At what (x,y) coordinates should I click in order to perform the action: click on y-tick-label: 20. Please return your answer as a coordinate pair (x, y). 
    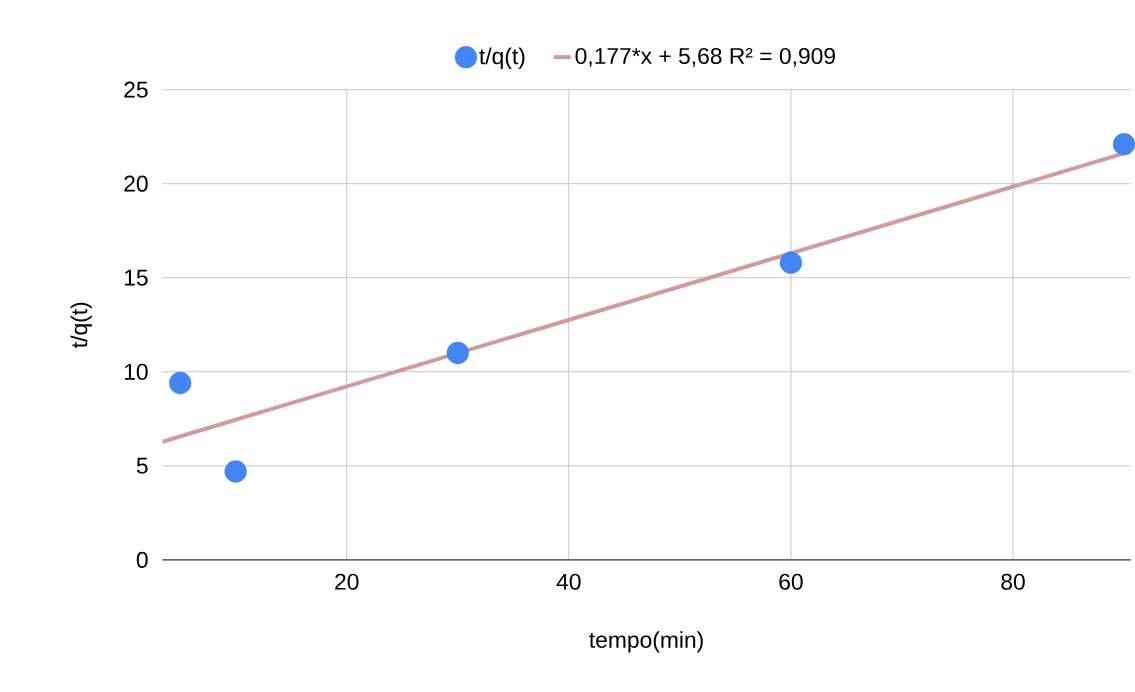
    Looking at the image, I should click on (136, 183).